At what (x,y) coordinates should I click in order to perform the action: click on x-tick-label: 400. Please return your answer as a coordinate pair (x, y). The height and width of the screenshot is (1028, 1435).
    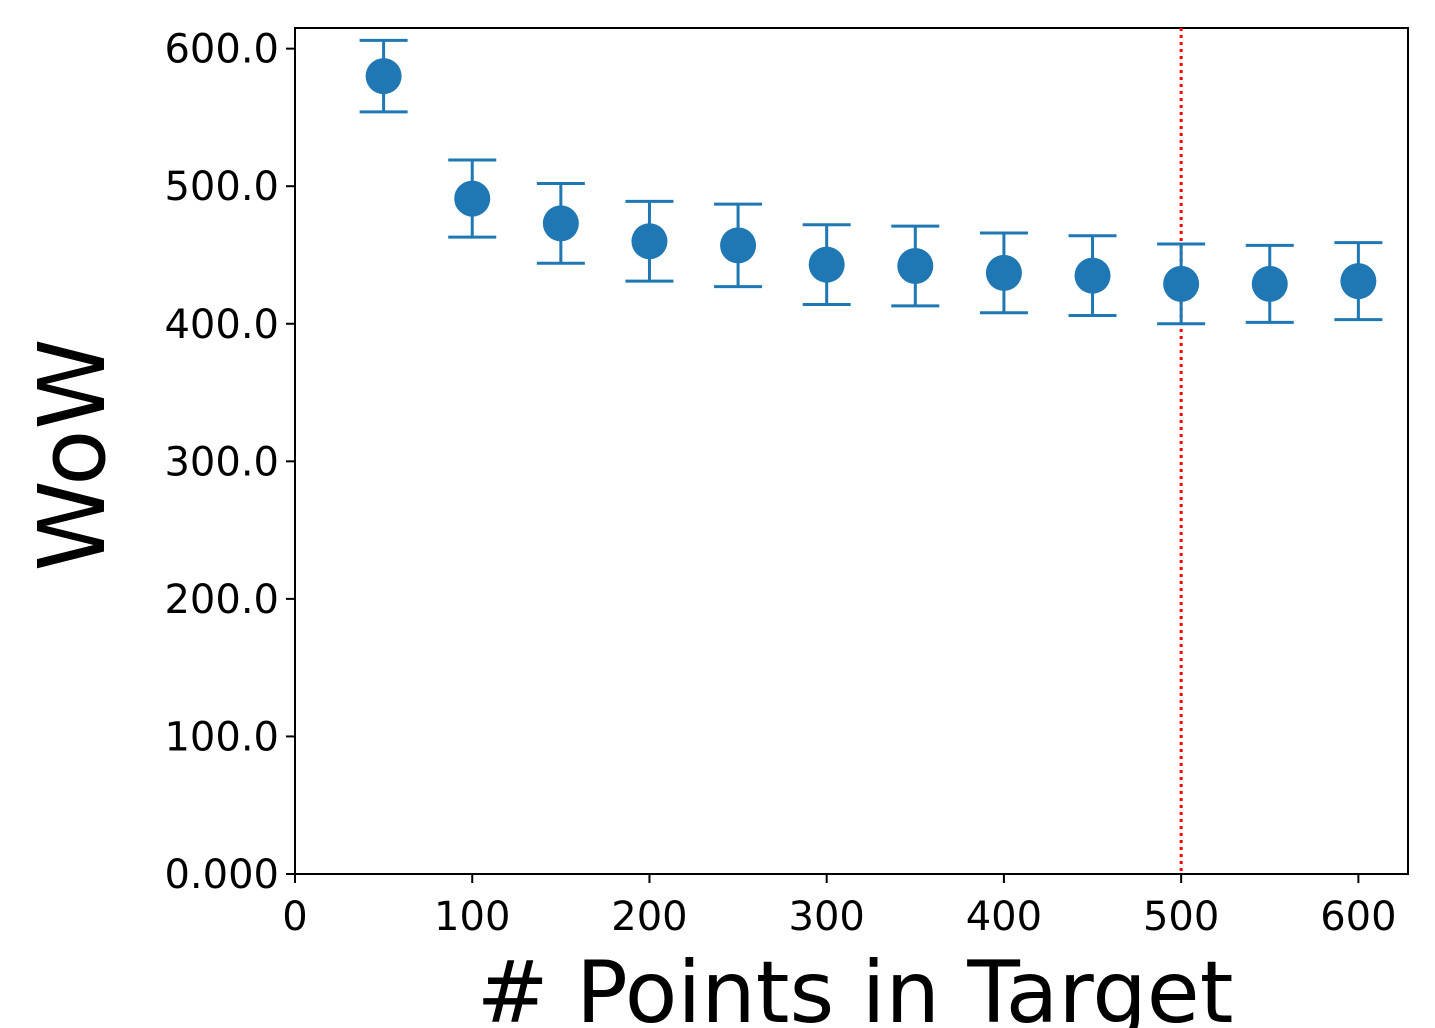
    Looking at the image, I should click on (1004, 917).